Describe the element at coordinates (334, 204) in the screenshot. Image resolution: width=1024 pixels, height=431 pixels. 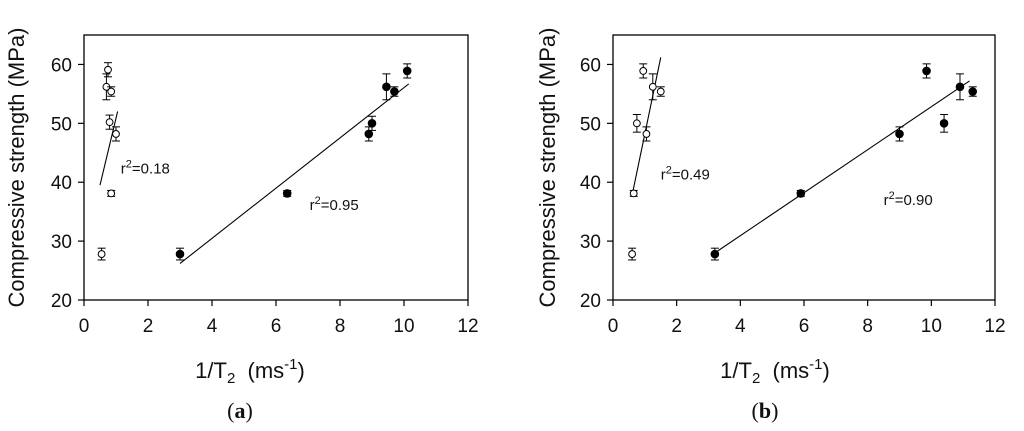
I see `r-squared-label: r2=0.95` at that location.